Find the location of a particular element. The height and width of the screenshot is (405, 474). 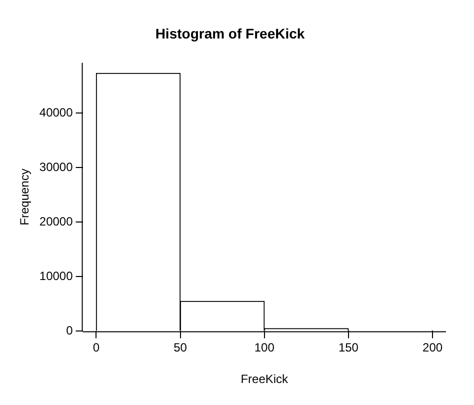

x-tick-label: 100 is located at coordinates (264, 347).